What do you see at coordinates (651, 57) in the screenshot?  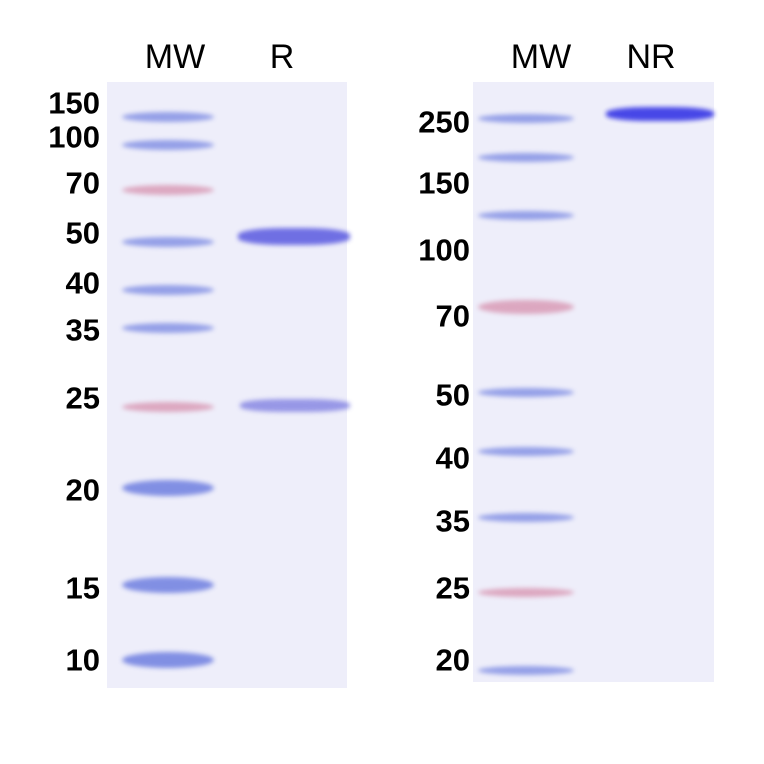 I see `lane-header-nr: NR` at bounding box center [651, 57].